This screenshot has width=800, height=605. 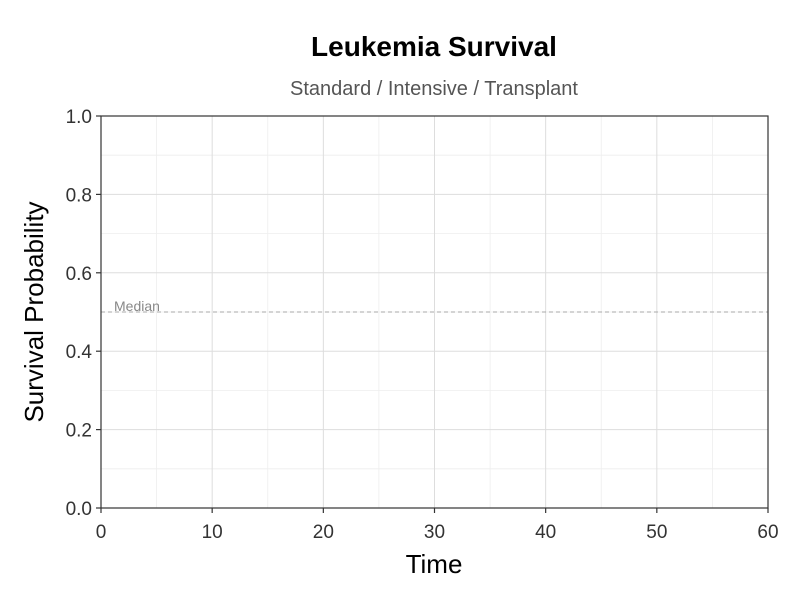 What do you see at coordinates (767, 532) in the screenshot?
I see `x-tick-label: 60` at bounding box center [767, 532].